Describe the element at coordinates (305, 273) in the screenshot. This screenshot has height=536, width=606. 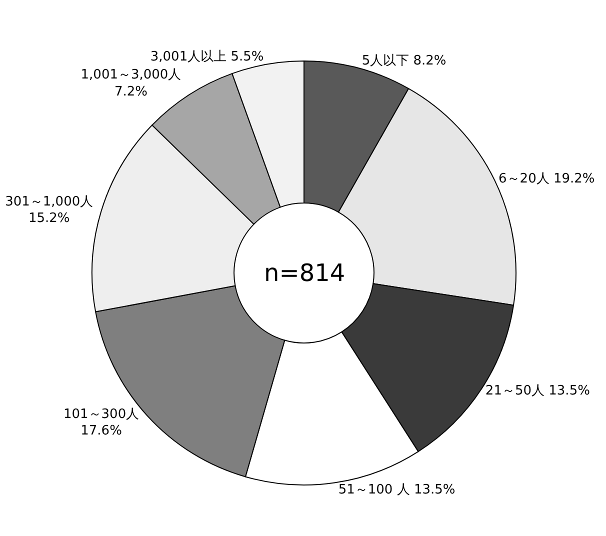
I see `text: n=814` at that location.